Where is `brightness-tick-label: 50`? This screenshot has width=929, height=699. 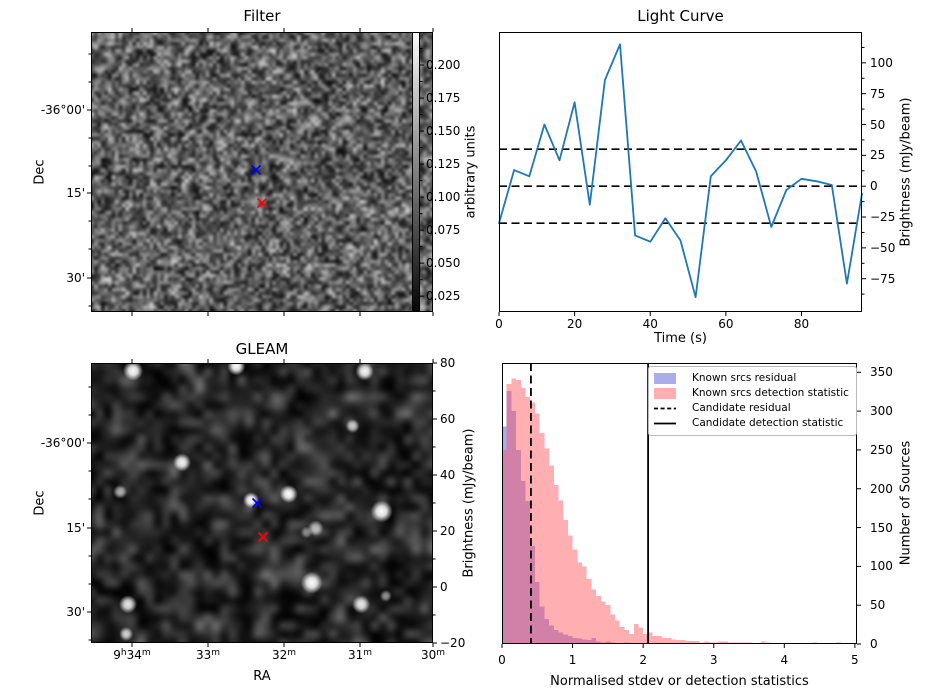 brightness-tick-label: 50 is located at coordinates (878, 124).